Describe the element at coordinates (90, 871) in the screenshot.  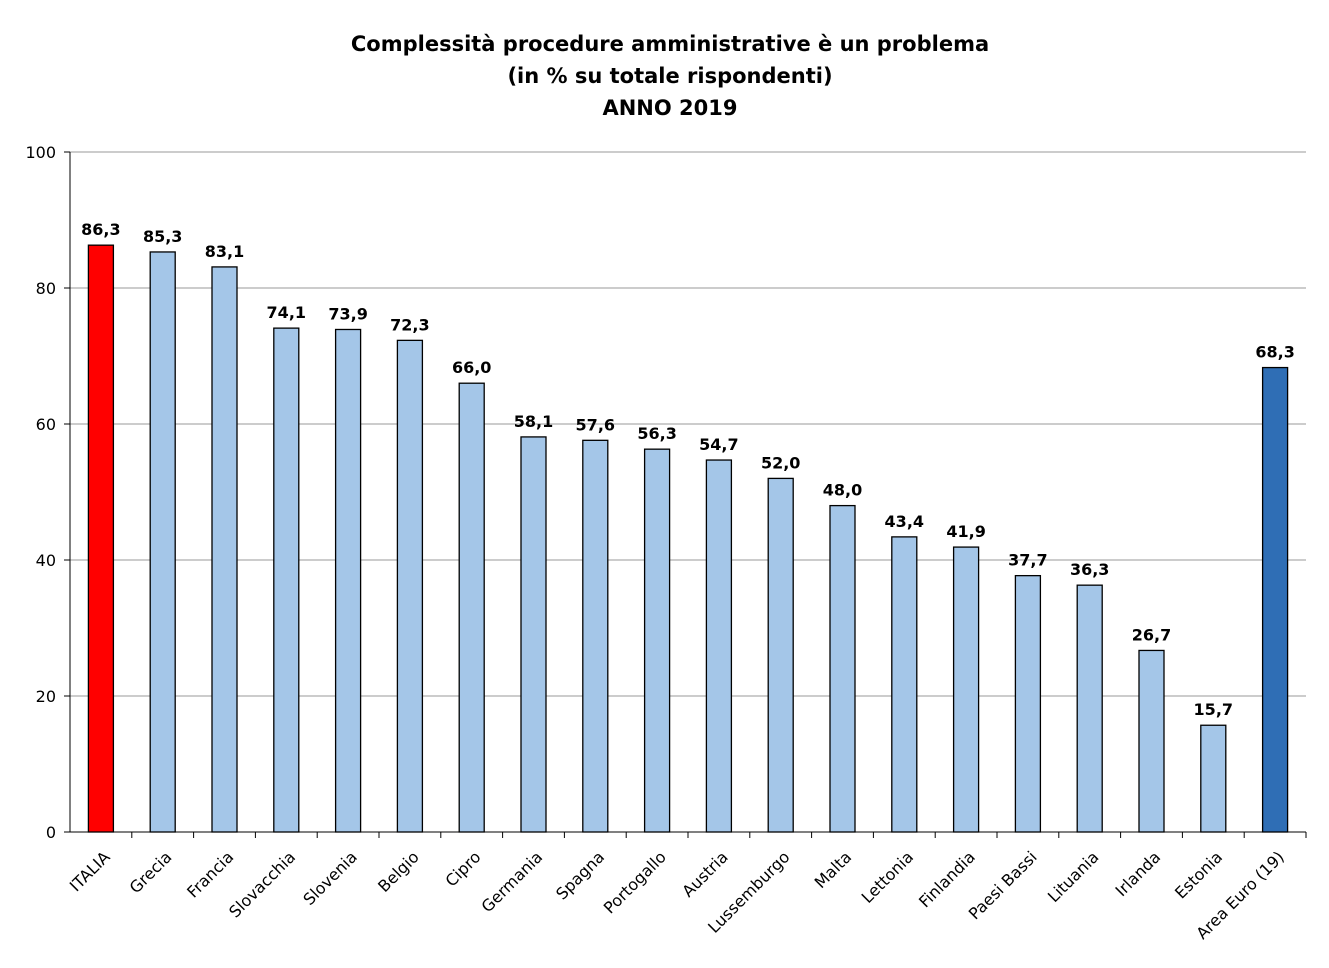
I see `category-label-0: ITALIA` at that location.